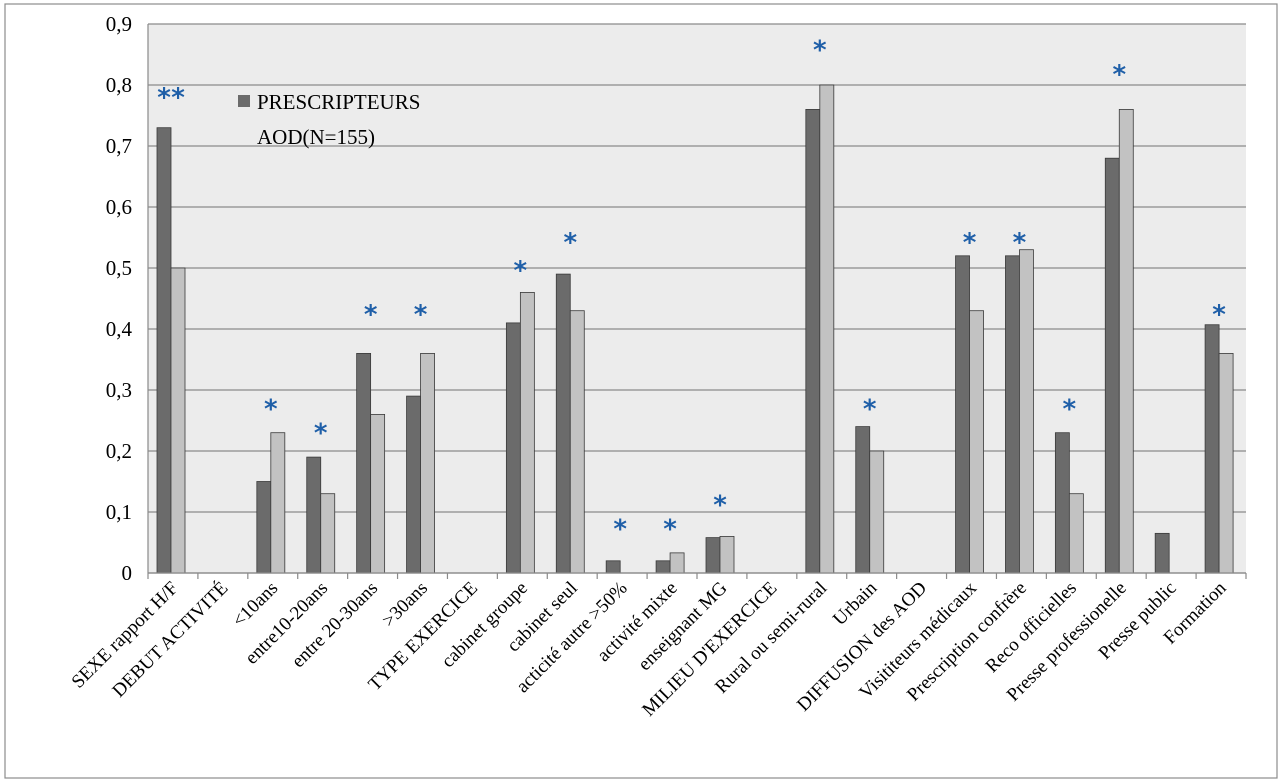  Describe the element at coordinates (119, 512) in the screenshot. I see `y-tick-label: 0,1` at that location.